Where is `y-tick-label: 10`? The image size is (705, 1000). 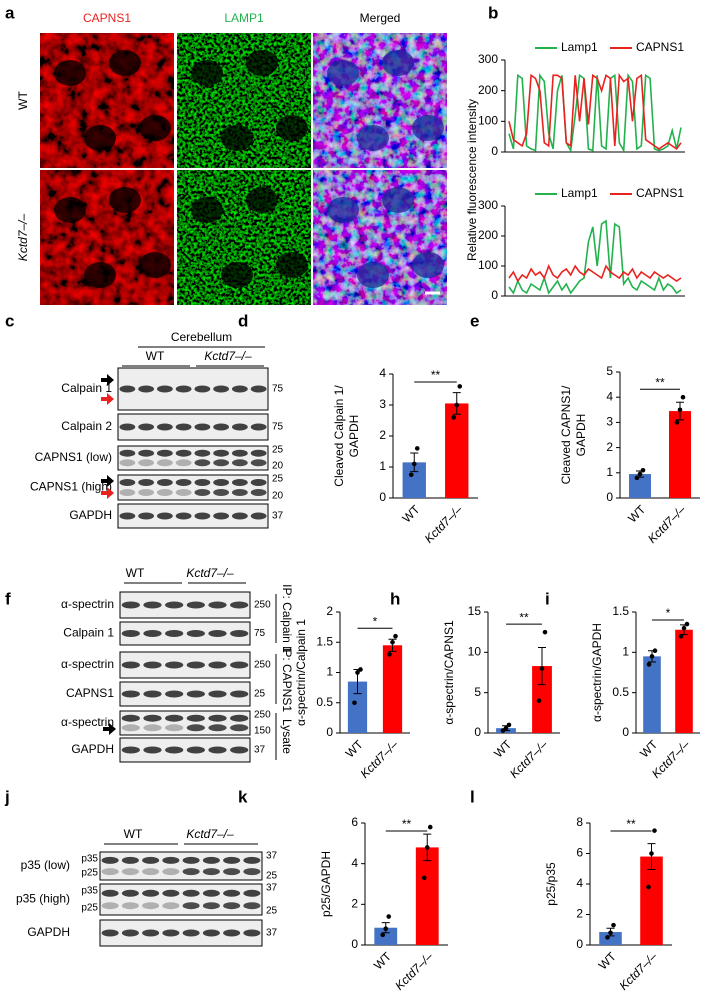 y-tick-label: 10 is located at coordinates (475, 652).